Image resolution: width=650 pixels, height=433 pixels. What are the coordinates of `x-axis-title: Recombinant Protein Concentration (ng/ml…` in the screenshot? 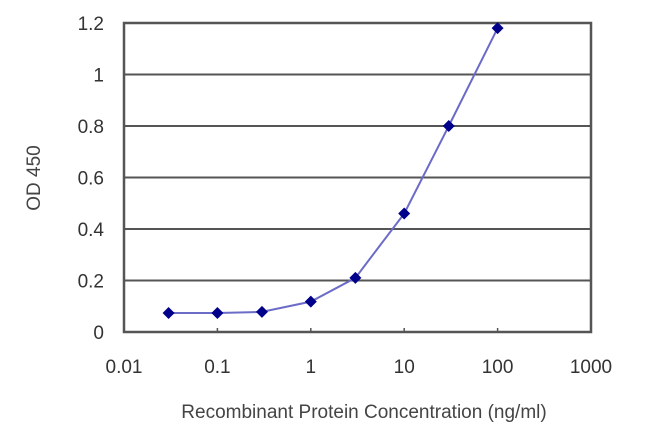 It's located at (363, 412).